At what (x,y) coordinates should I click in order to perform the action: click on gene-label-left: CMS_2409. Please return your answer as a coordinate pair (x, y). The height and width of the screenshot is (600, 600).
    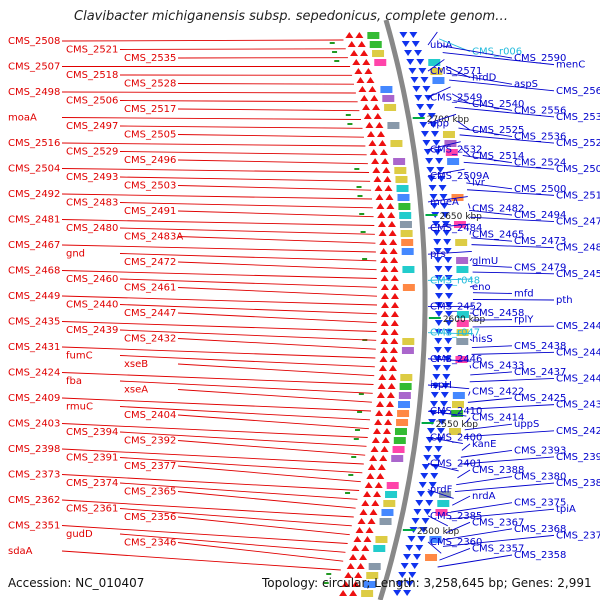
    Looking at the image, I should click on (34, 398).